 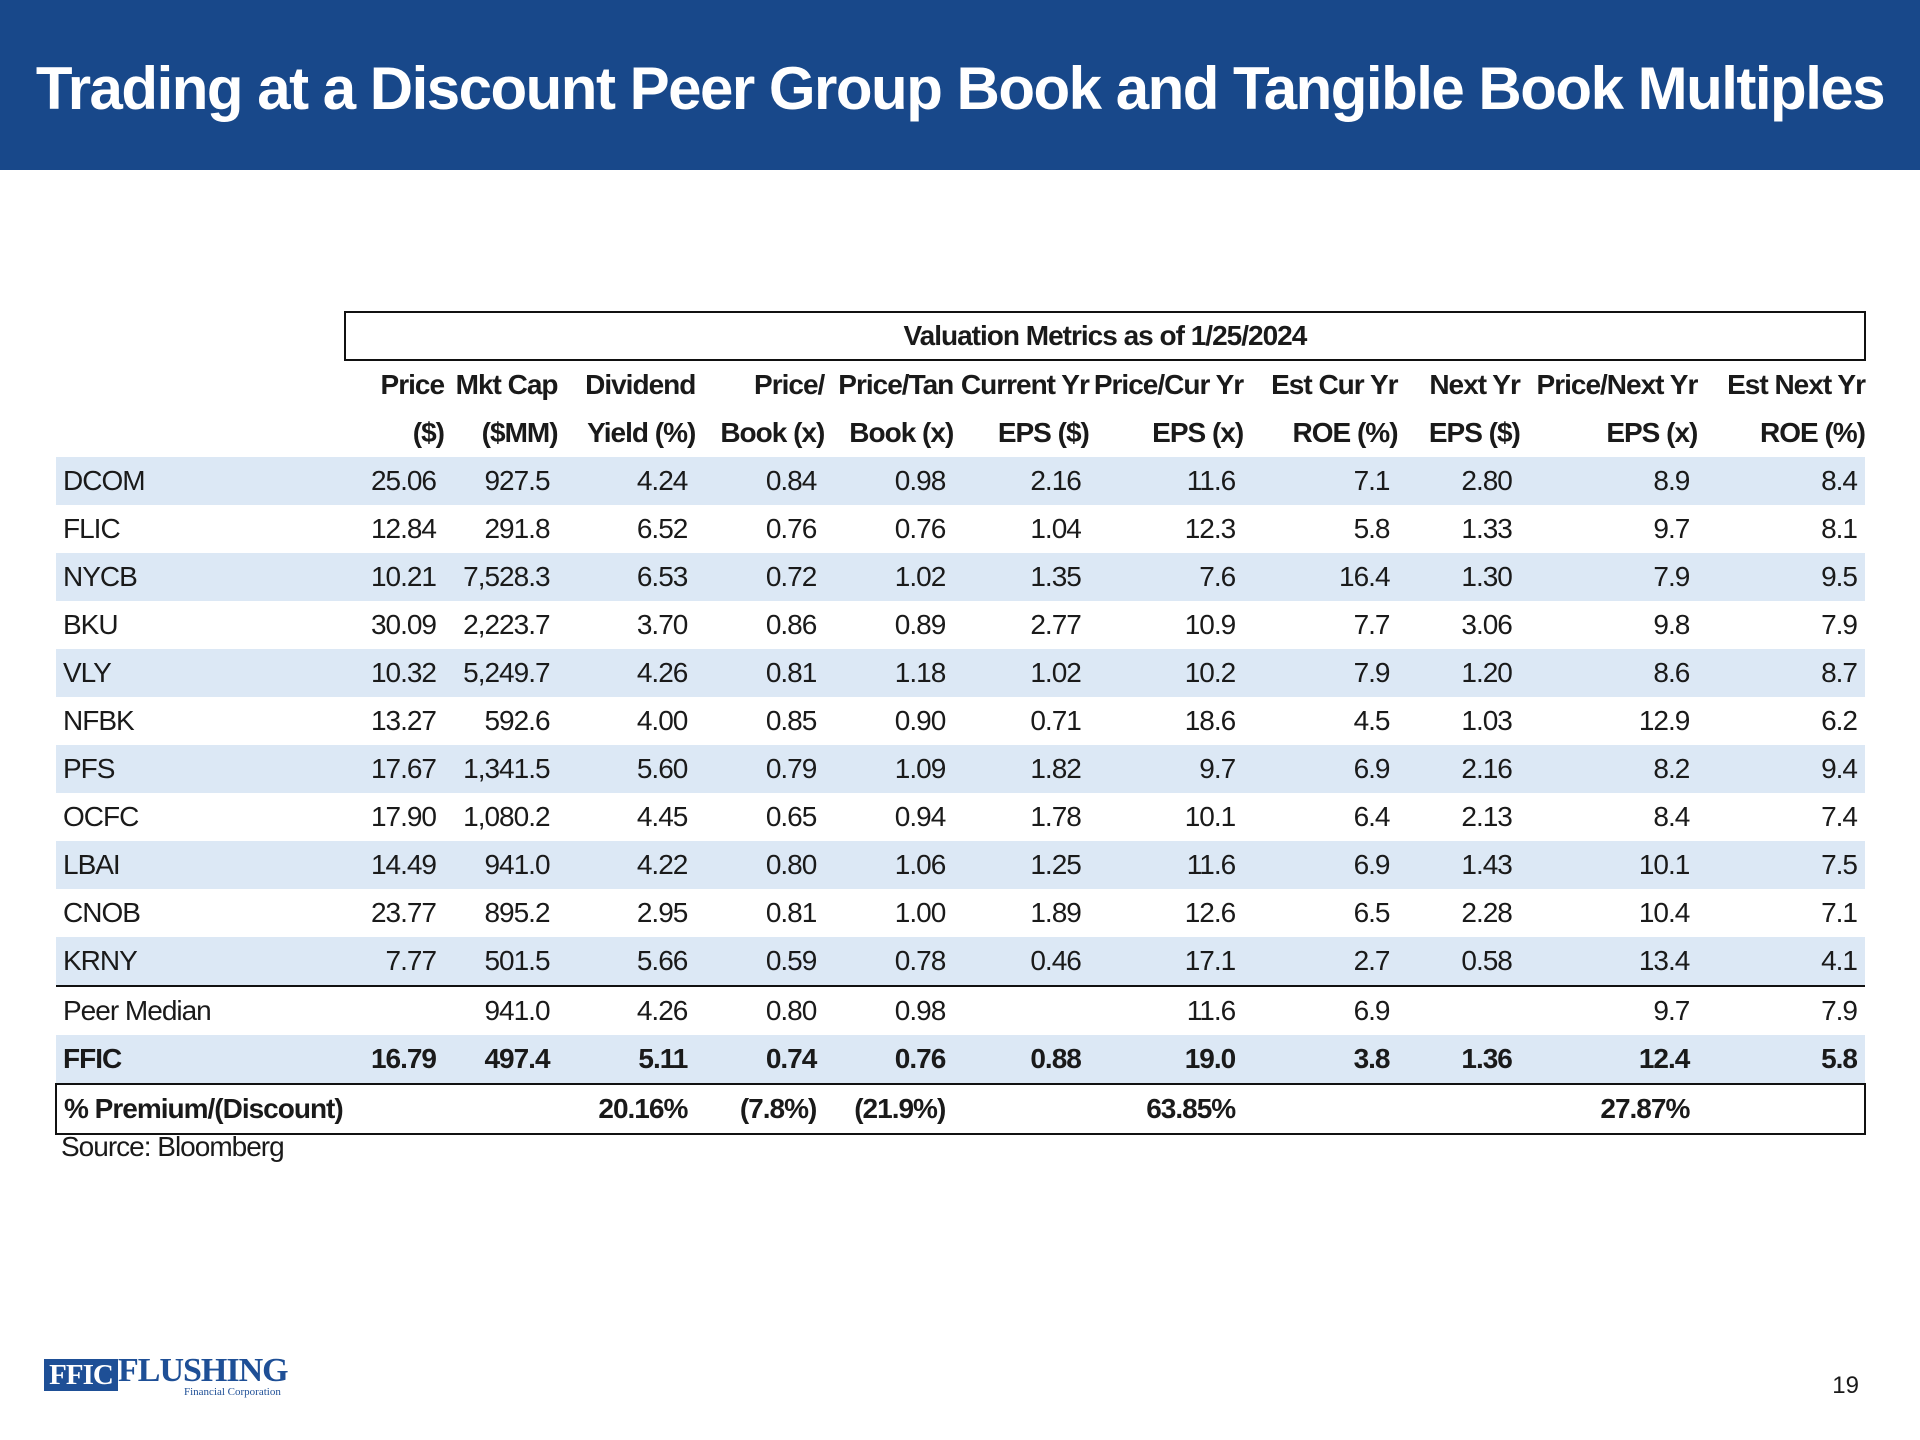 I want to click on table-cell: 1.06, so click(x=889, y=865).